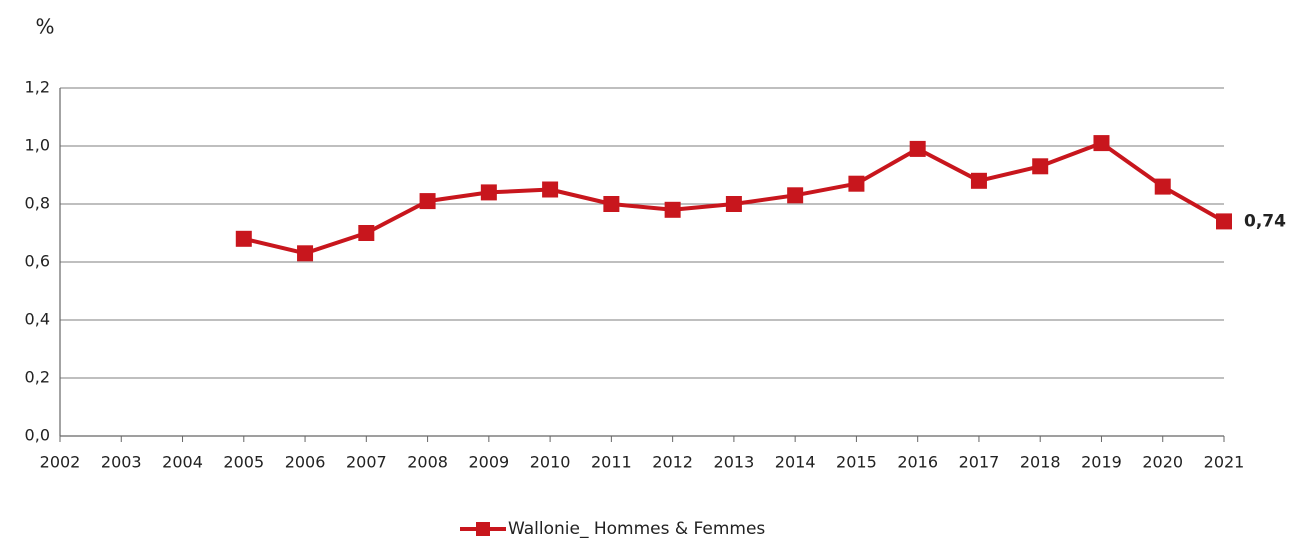 The image size is (1293, 538). What do you see at coordinates (37, 319) in the screenshot?
I see `y-tick-label: 0,4` at bounding box center [37, 319].